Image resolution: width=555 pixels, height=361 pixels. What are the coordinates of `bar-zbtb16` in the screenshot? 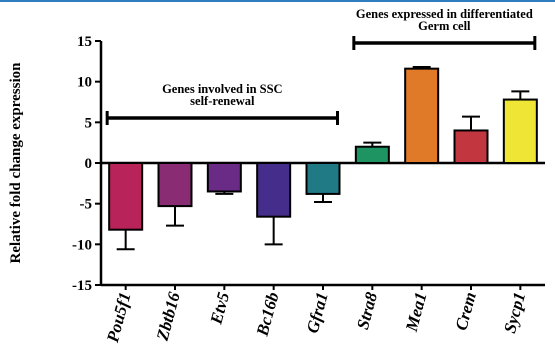 It's located at (175, 185).